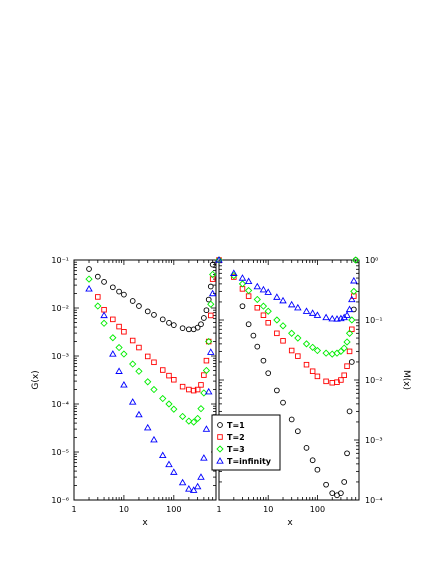  Describe the element at coordinates (60, 404) in the screenshot. I see `y-tick-label: 10⁻⁴` at that location.